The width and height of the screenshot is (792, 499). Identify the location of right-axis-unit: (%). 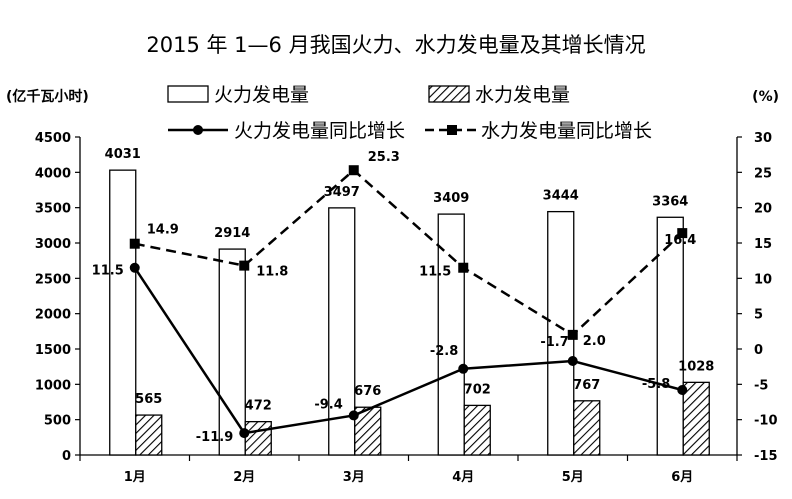
(765, 97).